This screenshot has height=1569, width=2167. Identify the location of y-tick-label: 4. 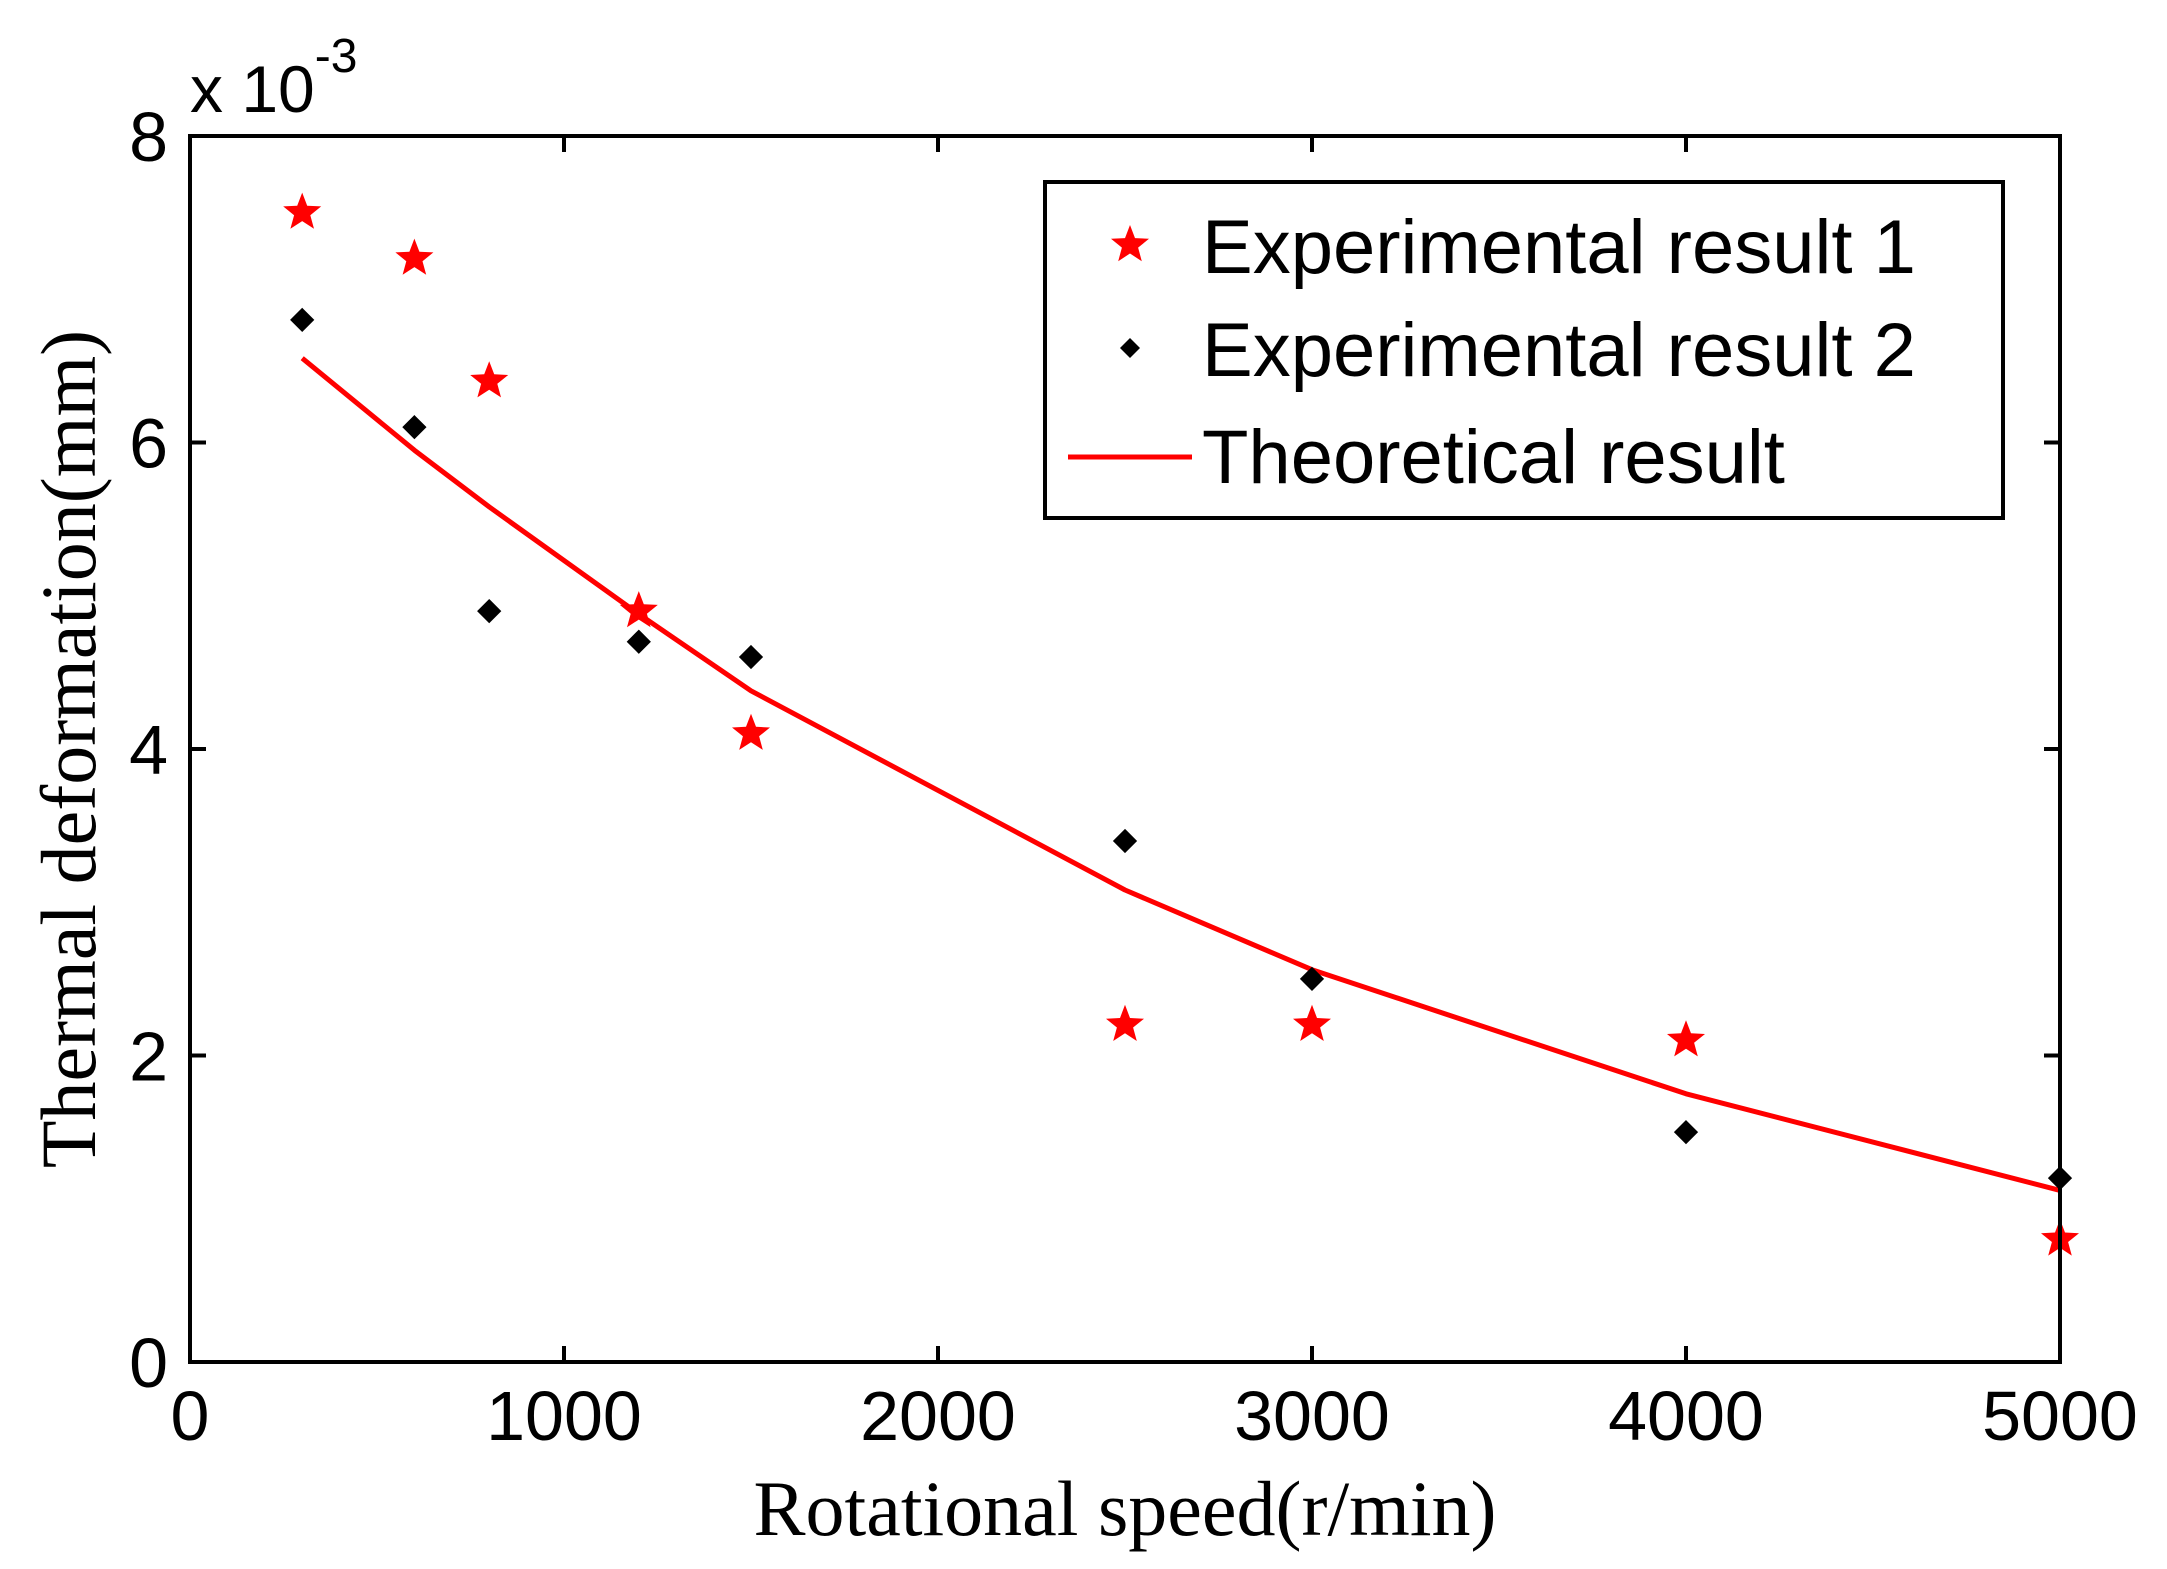
(148, 750).